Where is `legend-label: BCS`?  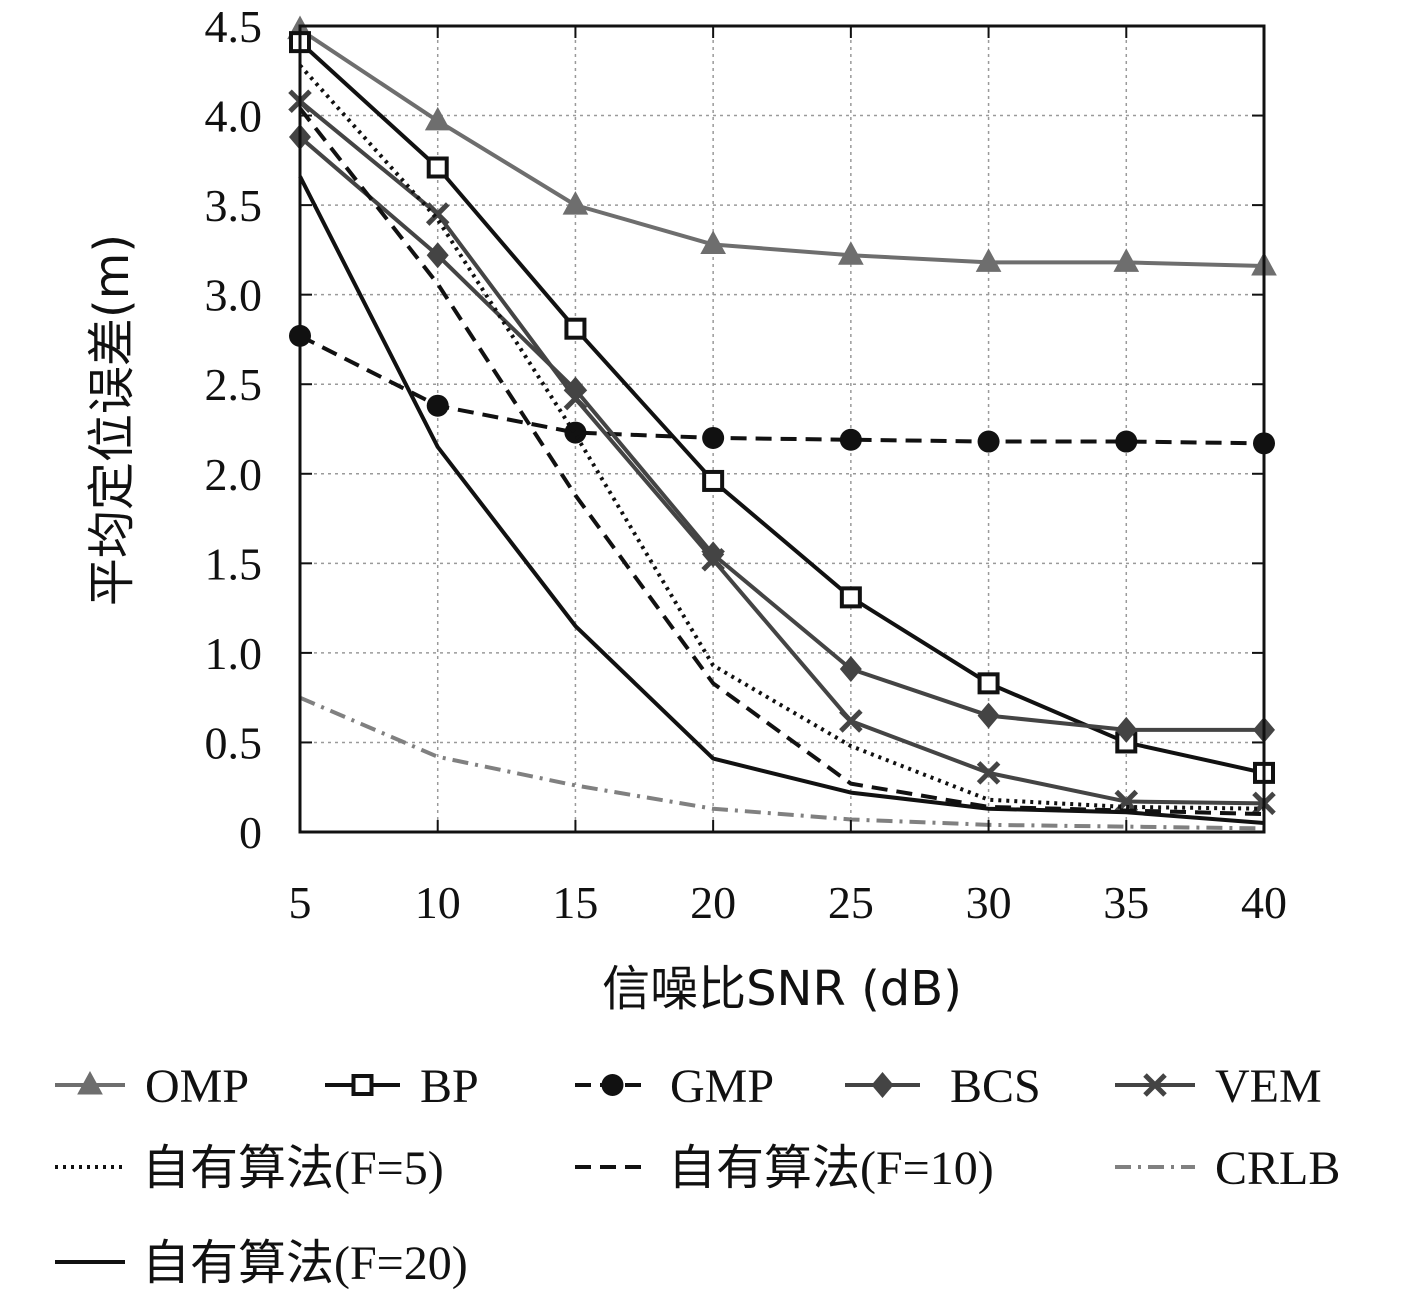
legend-label: BCS is located at coordinates (995, 1086).